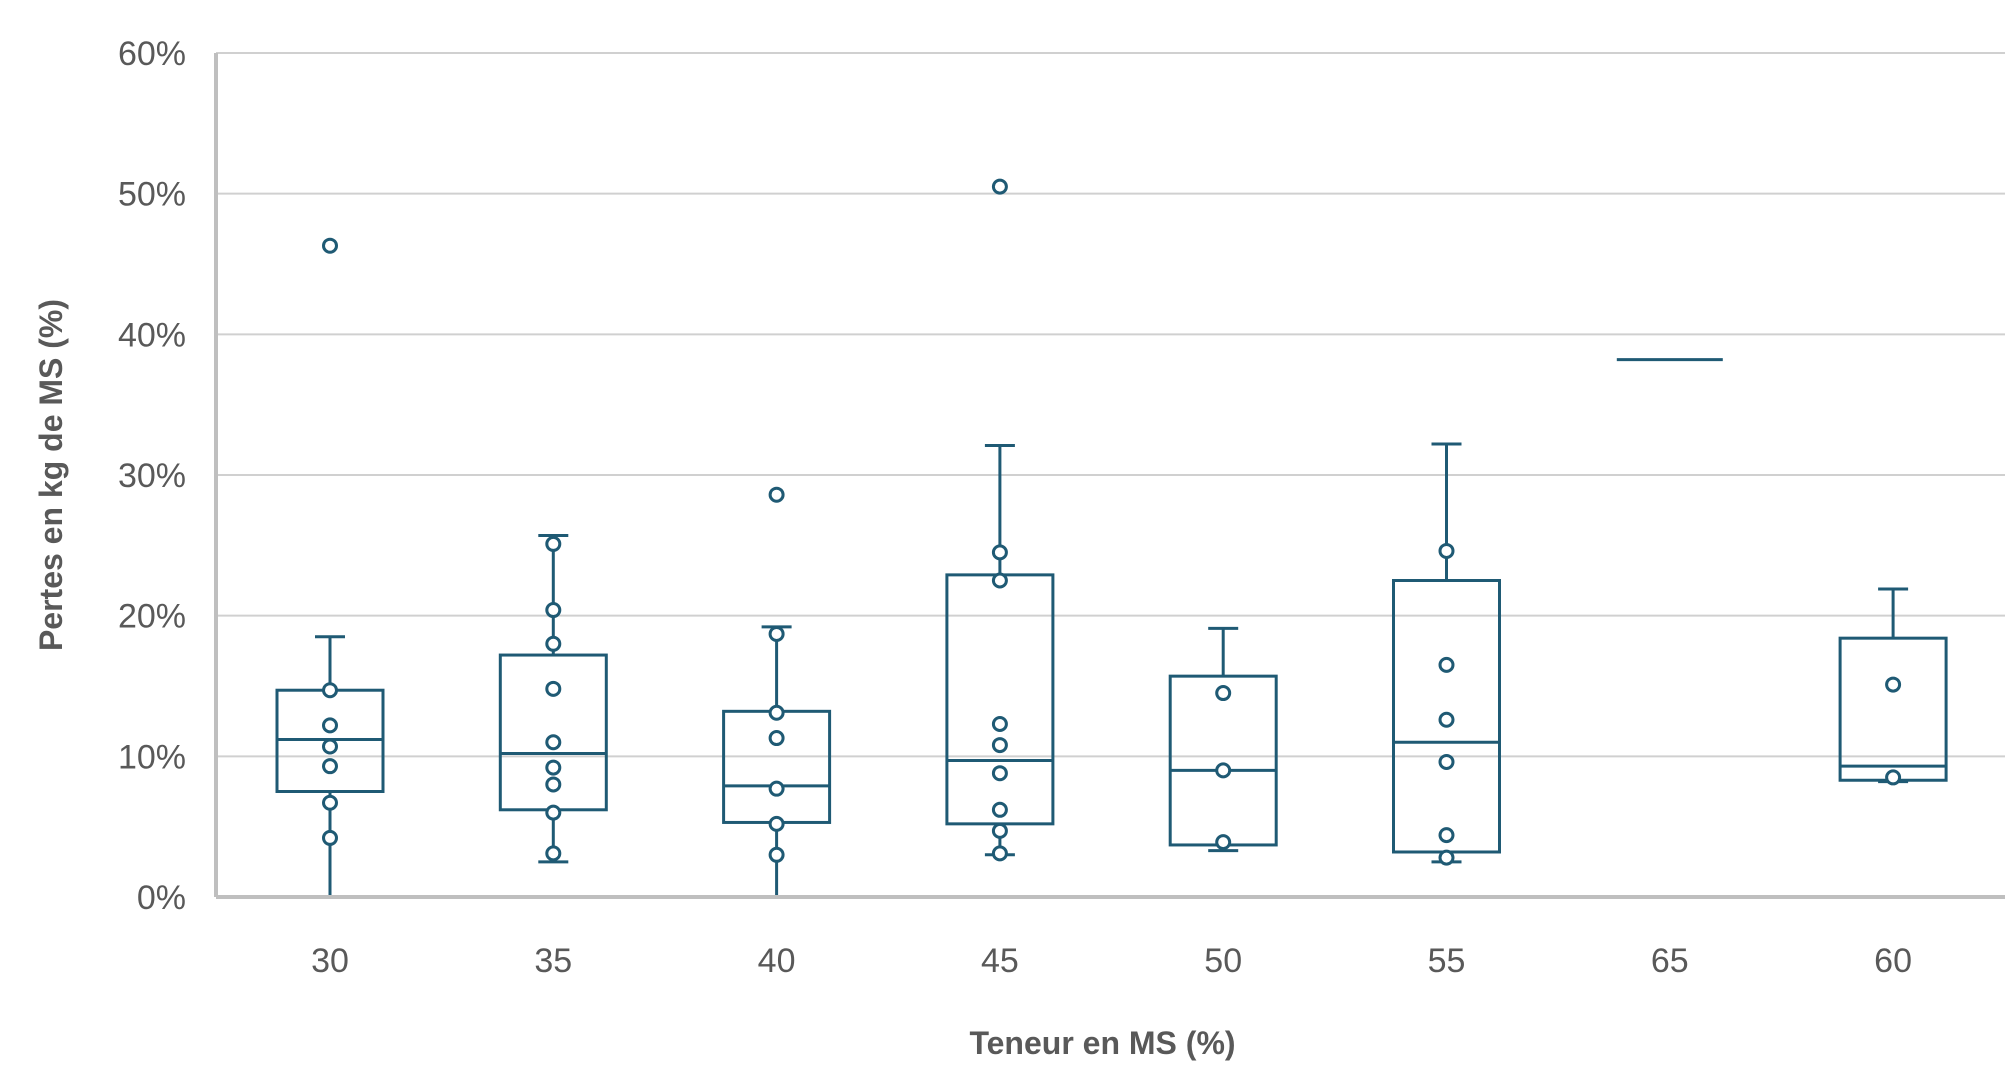 This screenshot has height=1076, width=2005. What do you see at coordinates (161, 898) in the screenshot?
I see `y-tick-label-0: 0%` at bounding box center [161, 898].